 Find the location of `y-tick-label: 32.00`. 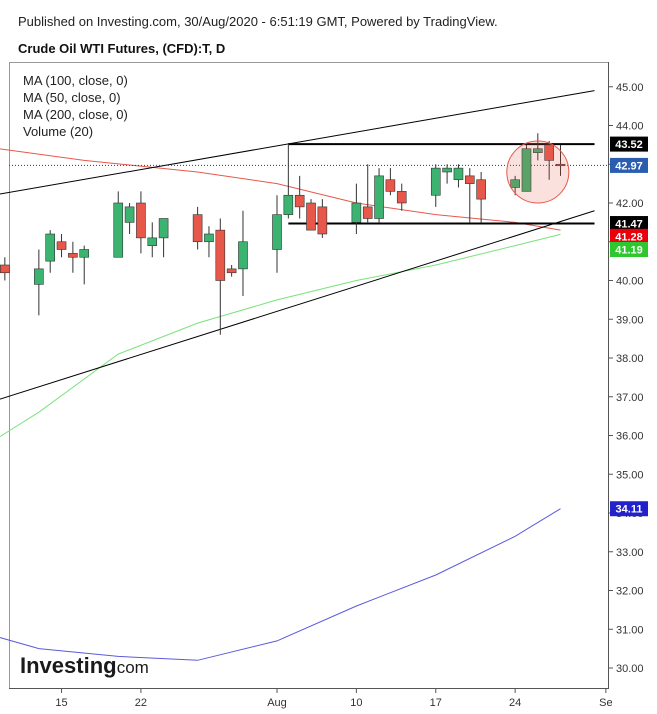

y-tick-label: 32.00 is located at coordinates (630, 592).